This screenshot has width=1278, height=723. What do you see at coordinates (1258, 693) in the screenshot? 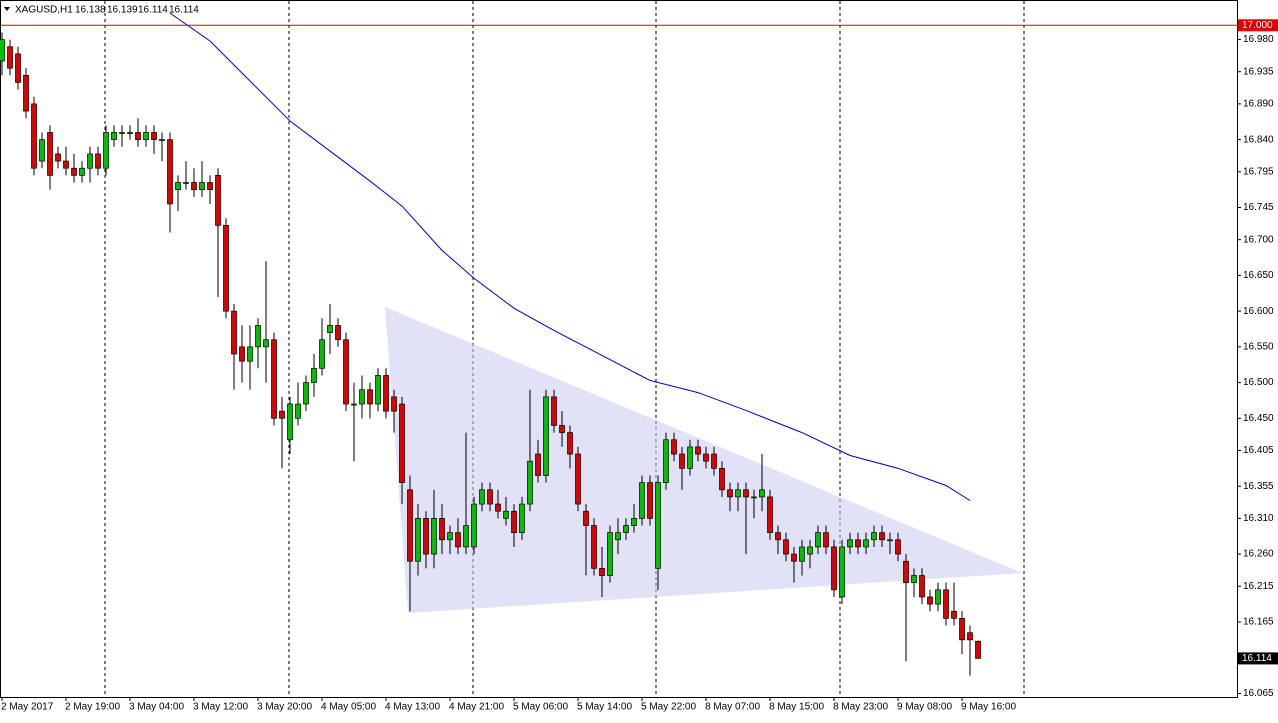
I see `y-tick-label: 16.065` at bounding box center [1258, 693].